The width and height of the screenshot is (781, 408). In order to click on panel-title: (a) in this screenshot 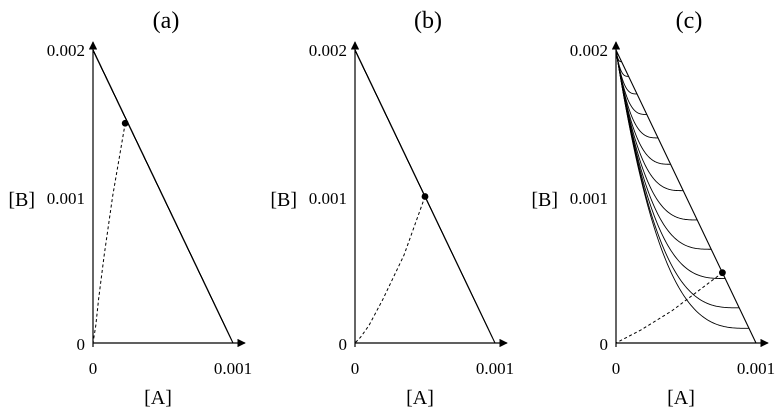, I will do `click(166, 21)`.